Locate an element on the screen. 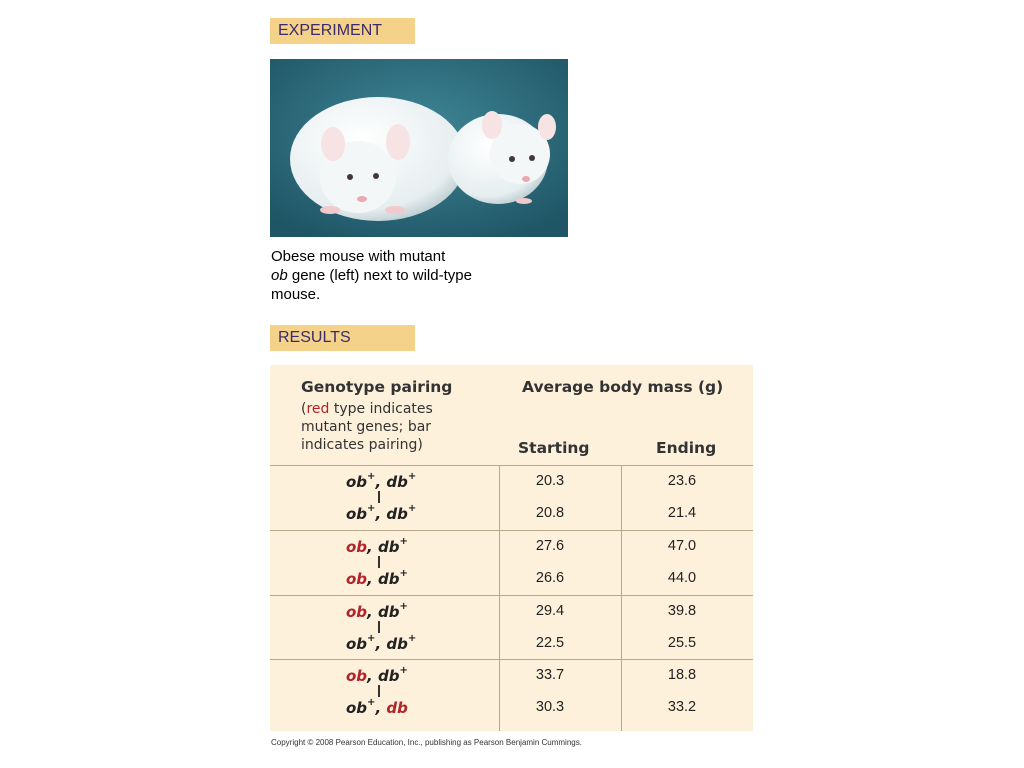 This screenshot has height=768, width=1024. experiment-label: EXPERIMENT is located at coordinates (342, 31).